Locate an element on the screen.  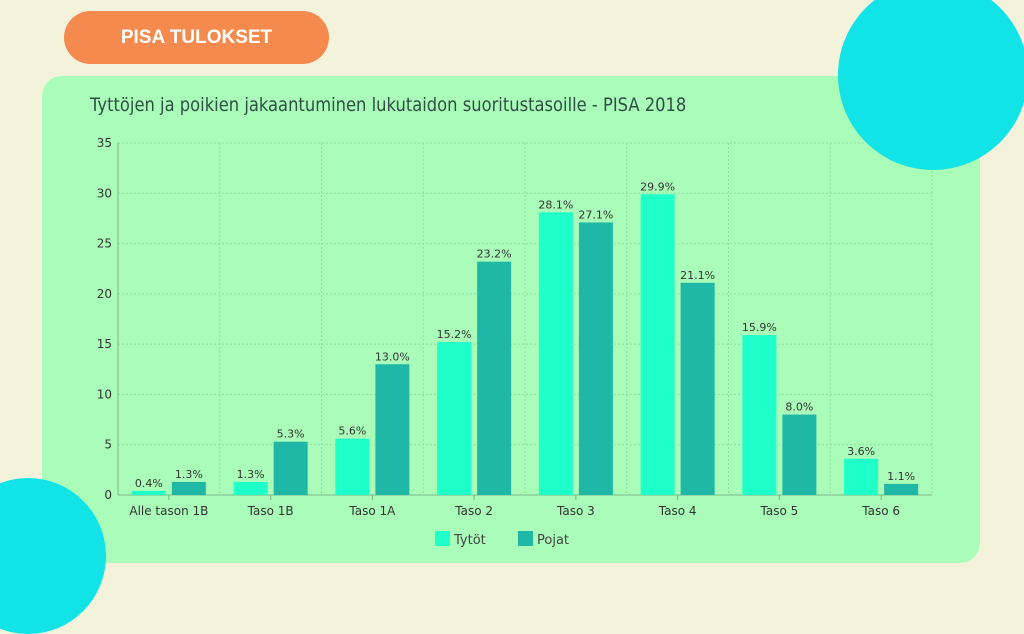
y-tick-label: 20 is located at coordinates (104, 294).